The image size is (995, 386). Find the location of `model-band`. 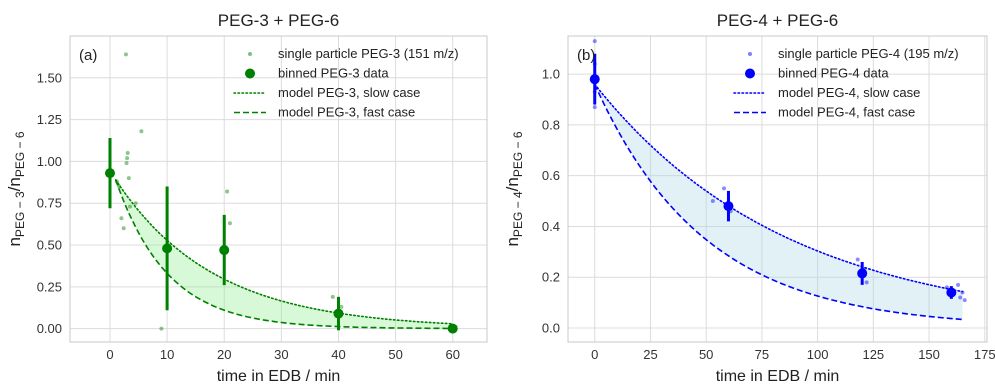

model-band is located at coordinates (284, 254).